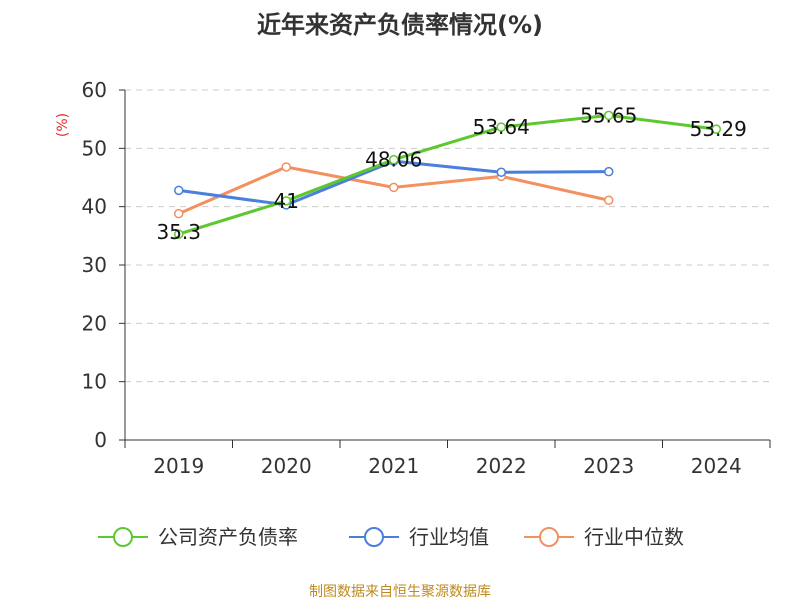 The height and width of the screenshot is (600, 800). What do you see at coordinates (228, 537) in the screenshot?
I see `legend-label: 公司资产负债率` at bounding box center [228, 537].